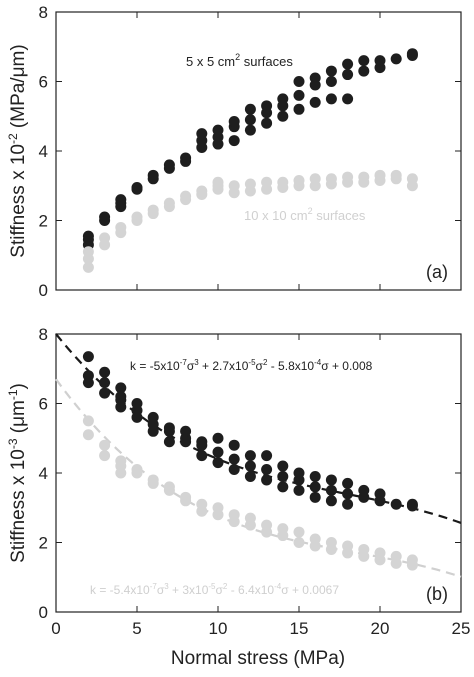 This screenshot has width=474, height=677. Describe the element at coordinates (380, 628) in the screenshot. I see `x-tick-label: 20` at that location.